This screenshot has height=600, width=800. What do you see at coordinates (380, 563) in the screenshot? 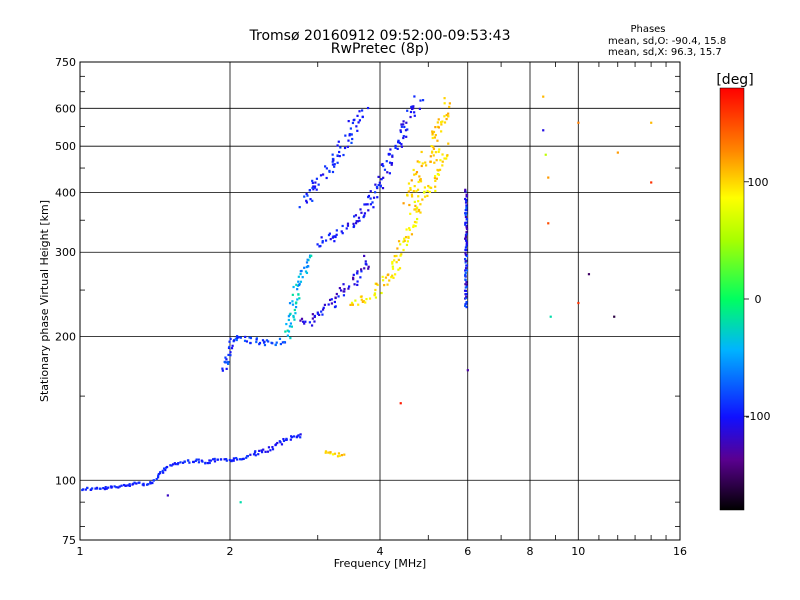
I see `x-axis-label: Frequency [MHz]` at bounding box center [380, 563].